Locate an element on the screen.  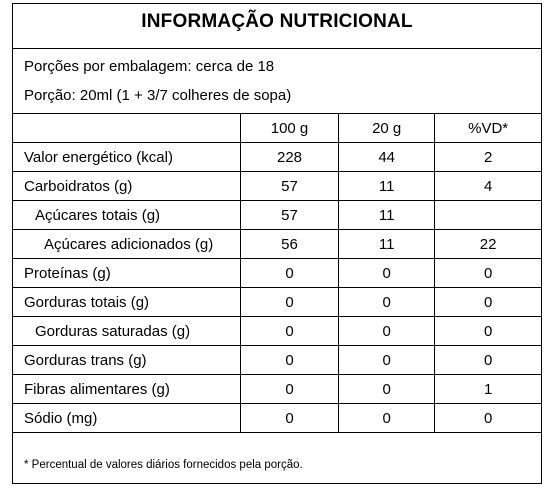
table-row: Fibras alimentares (g) 0 0 1 is located at coordinates (277, 389).